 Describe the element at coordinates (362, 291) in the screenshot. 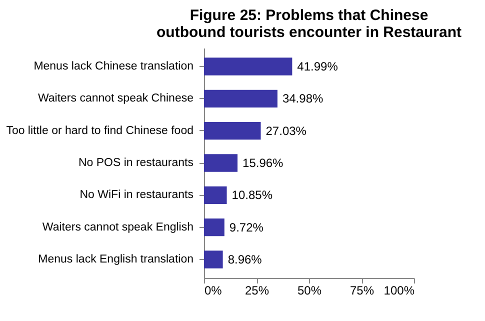

I see `x-tick-label: 75%` at that location.